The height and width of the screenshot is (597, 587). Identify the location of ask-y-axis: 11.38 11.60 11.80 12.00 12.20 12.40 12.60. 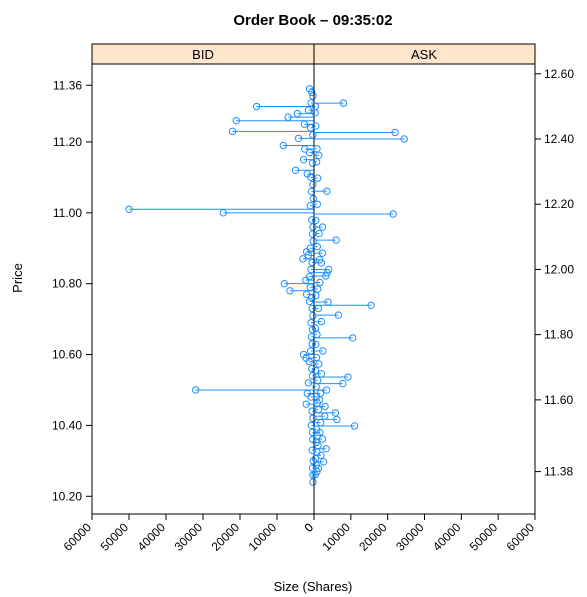
(554, 273).